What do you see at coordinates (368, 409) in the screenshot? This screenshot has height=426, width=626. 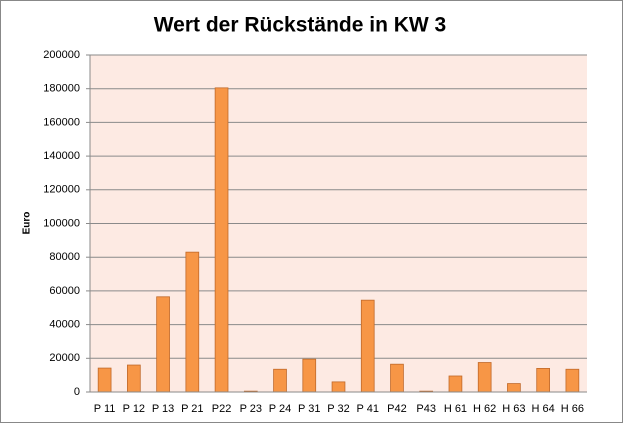 I see `x-tick-label: P 41` at bounding box center [368, 409].